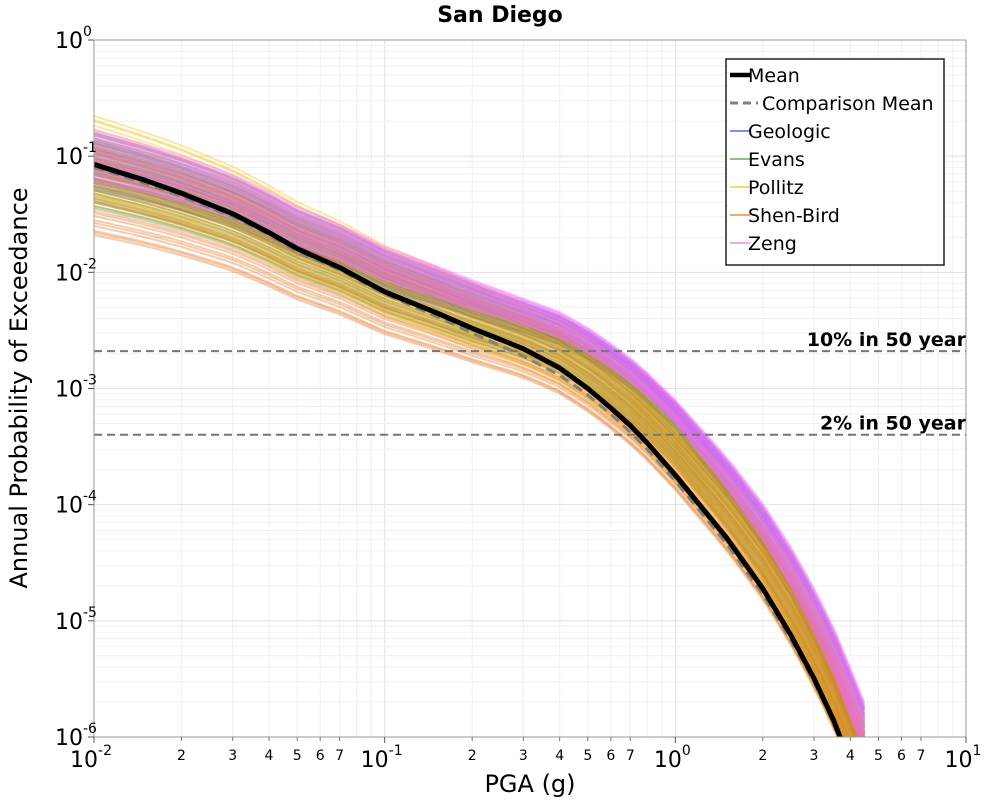 The image size is (1000, 800). I want to click on y-tick-label: 10⁰, so click(73, 39).